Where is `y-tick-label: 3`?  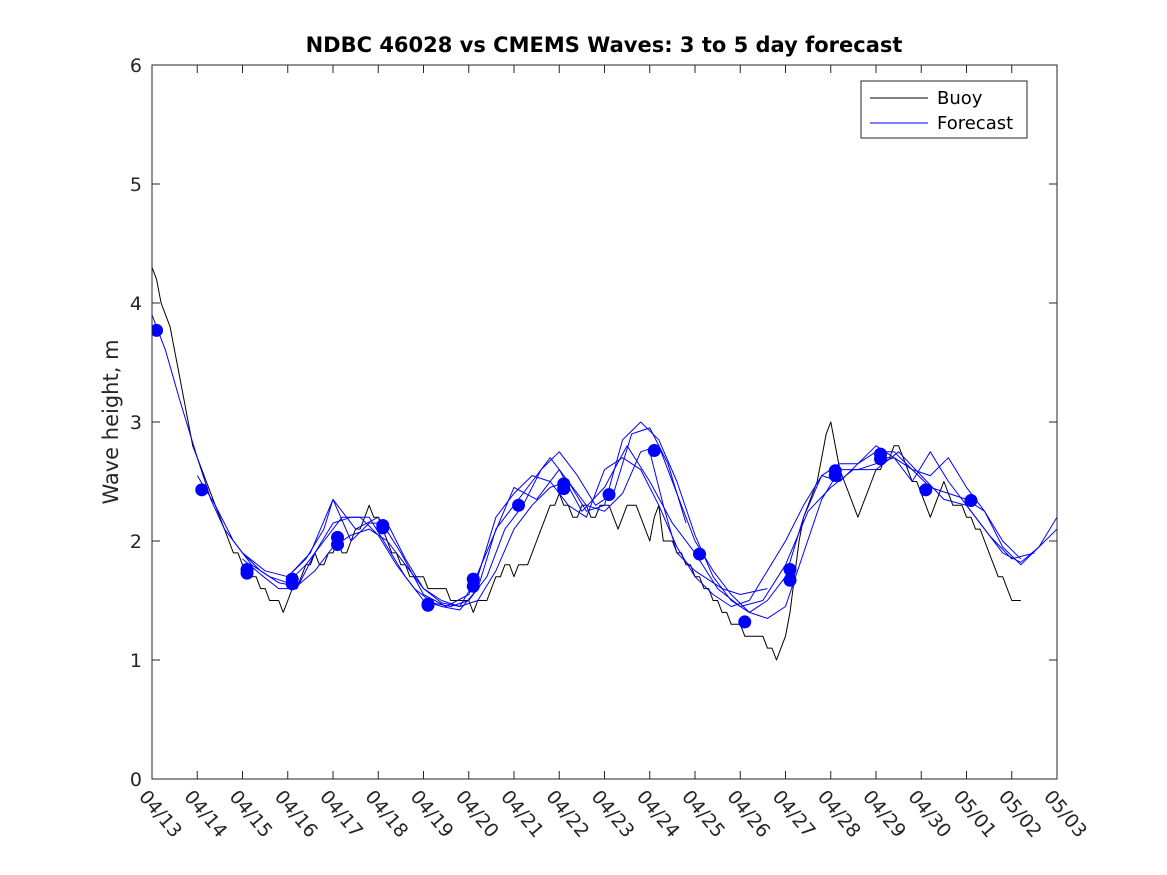 y-tick-label: 3 is located at coordinates (136, 423).